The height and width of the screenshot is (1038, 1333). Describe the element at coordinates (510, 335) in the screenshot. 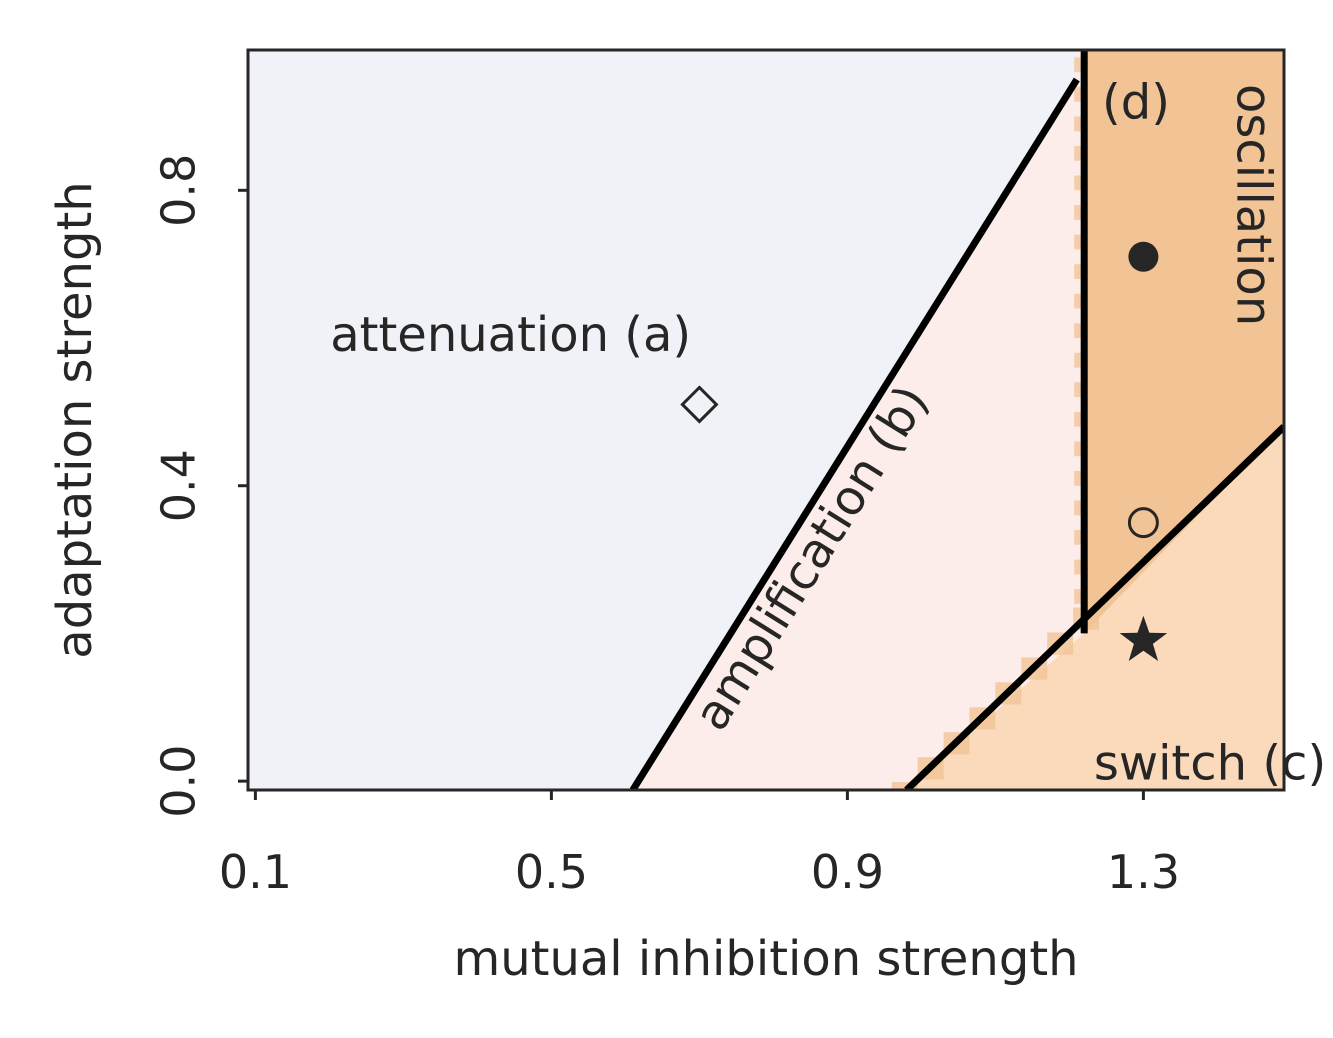

I see `region-label-attenuation: attenuation (a)` at that location.